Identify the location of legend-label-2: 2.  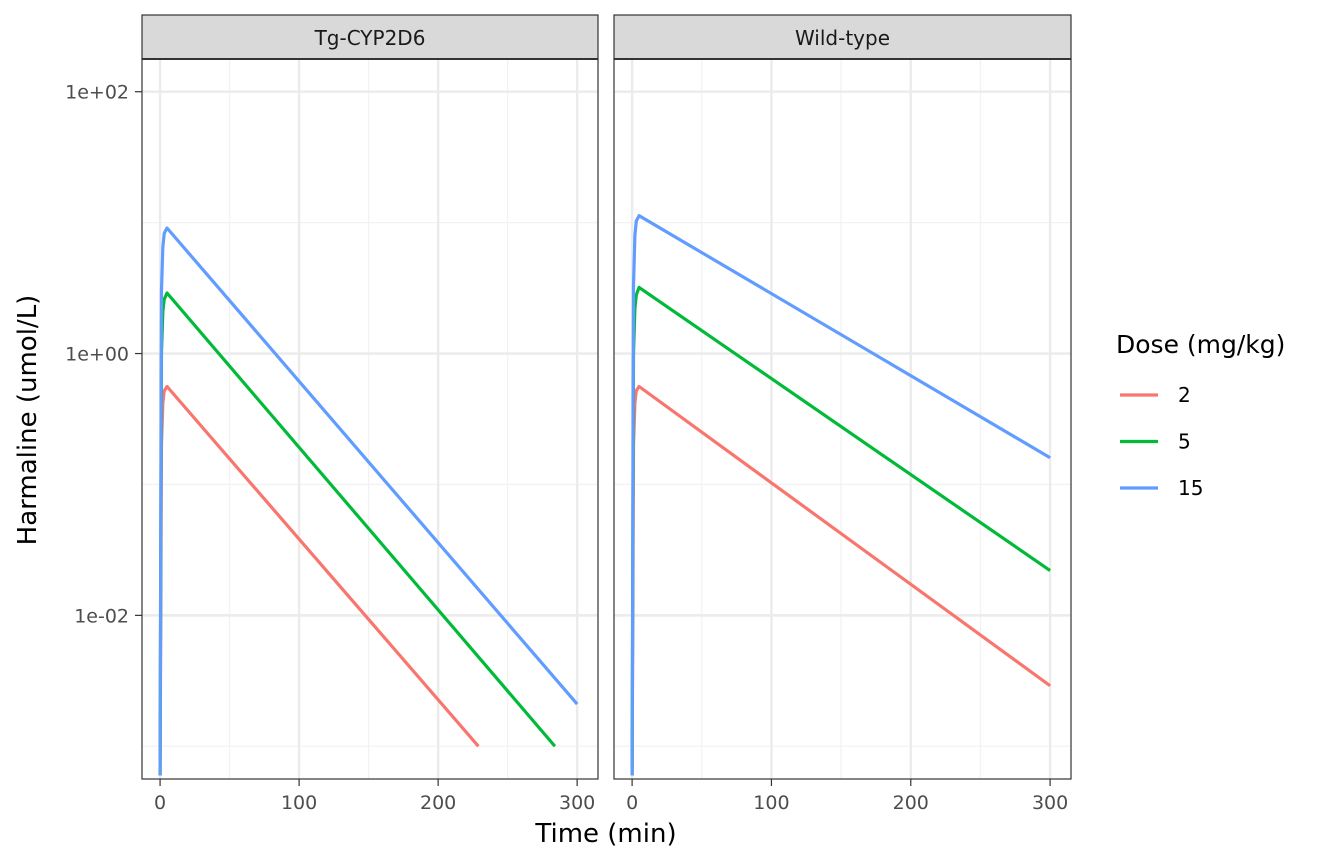
(1184, 395).